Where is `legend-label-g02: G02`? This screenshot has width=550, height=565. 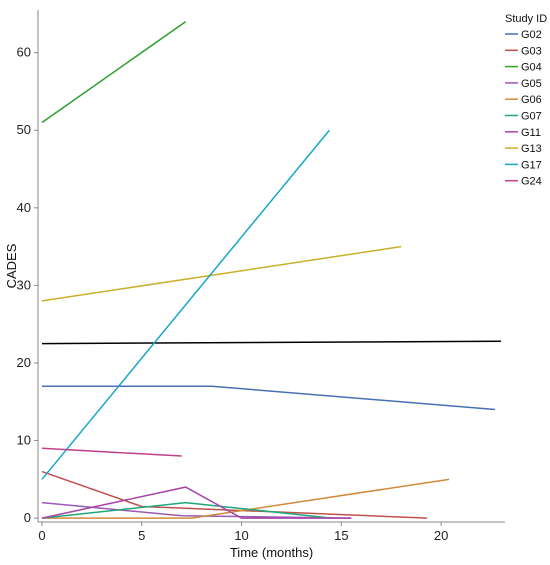 legend-label-g02: G02 is located at coordinates (531, 35).